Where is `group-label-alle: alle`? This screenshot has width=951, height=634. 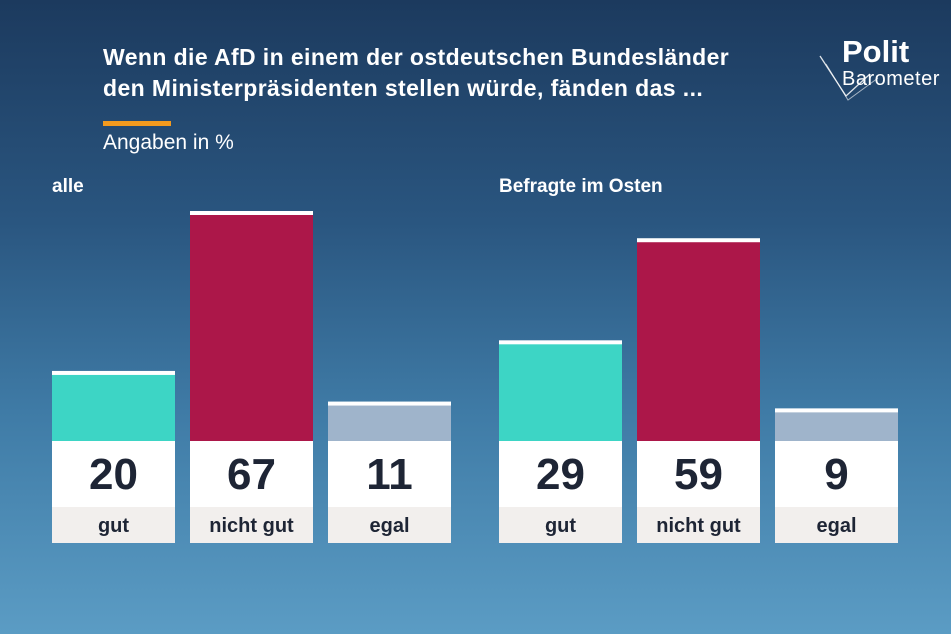
group-label-alle: alle is located at coordinates (68, 186).